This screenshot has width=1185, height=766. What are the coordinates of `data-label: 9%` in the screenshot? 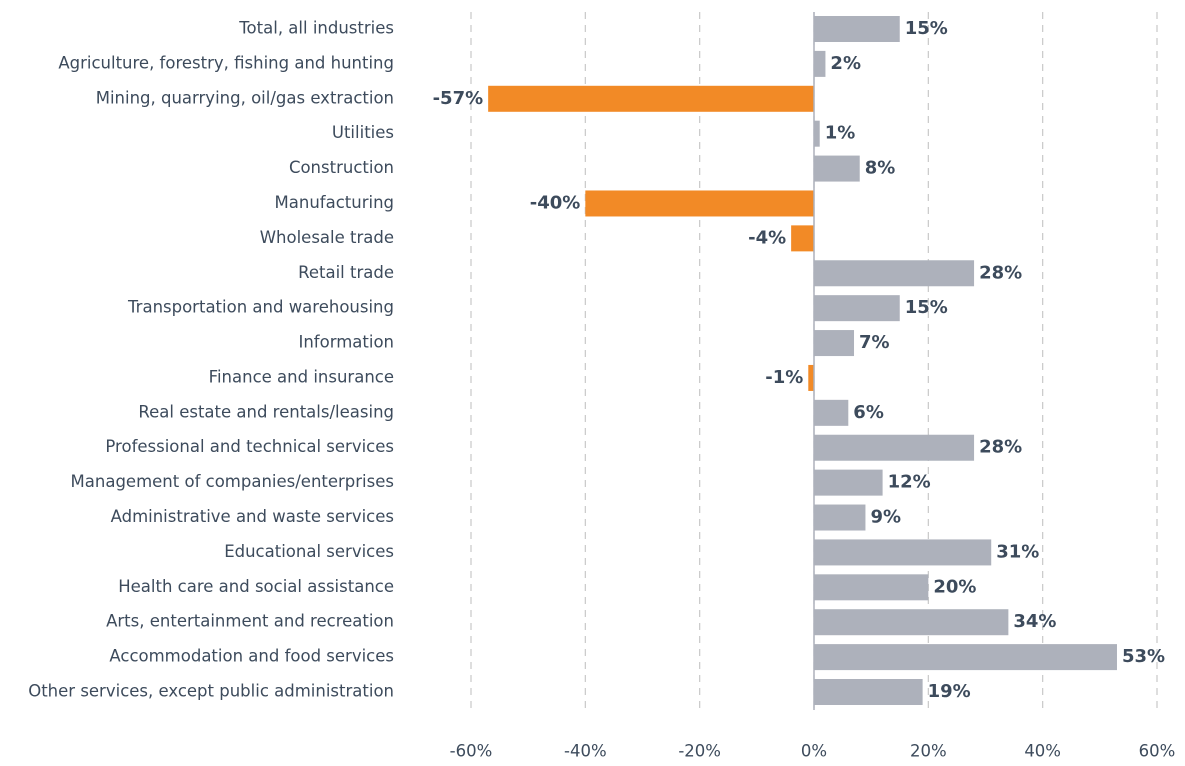 It's located at (885, 517).